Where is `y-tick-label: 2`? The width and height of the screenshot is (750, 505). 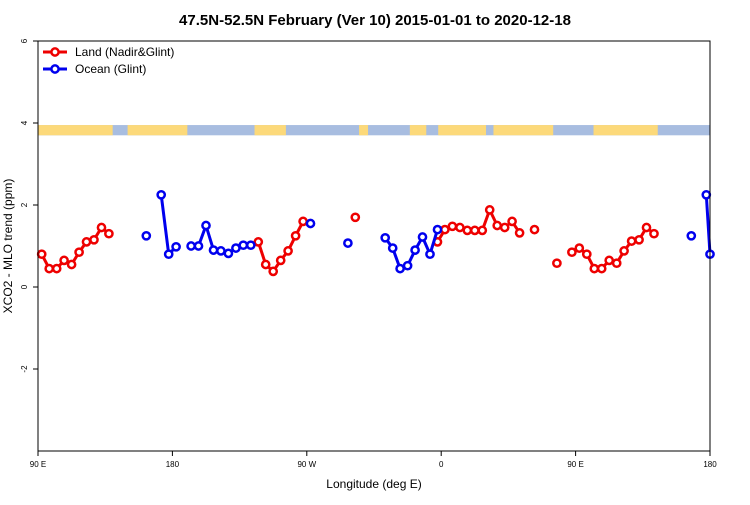 y-tick-label: 2 is located at coordinates (24, 204).